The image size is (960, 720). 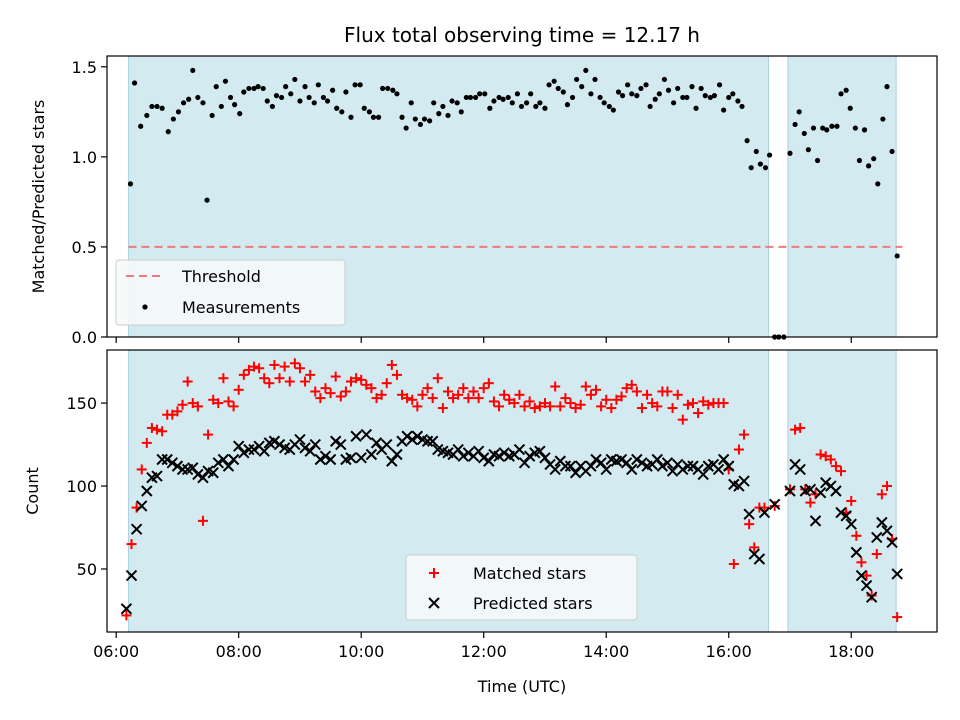 I want to click on top-x-ticks, so click(x=483, y=340).